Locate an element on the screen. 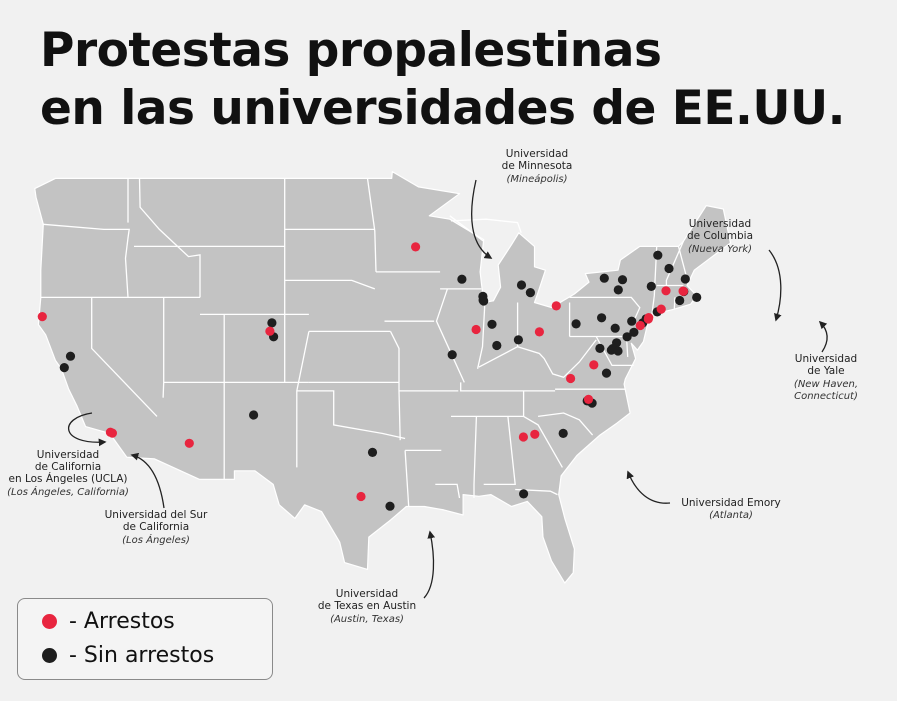 The height and width of the screenshot is (701, 897). callout-minnesota-place: (Mineápolis) is located at coordinates (536, 179).